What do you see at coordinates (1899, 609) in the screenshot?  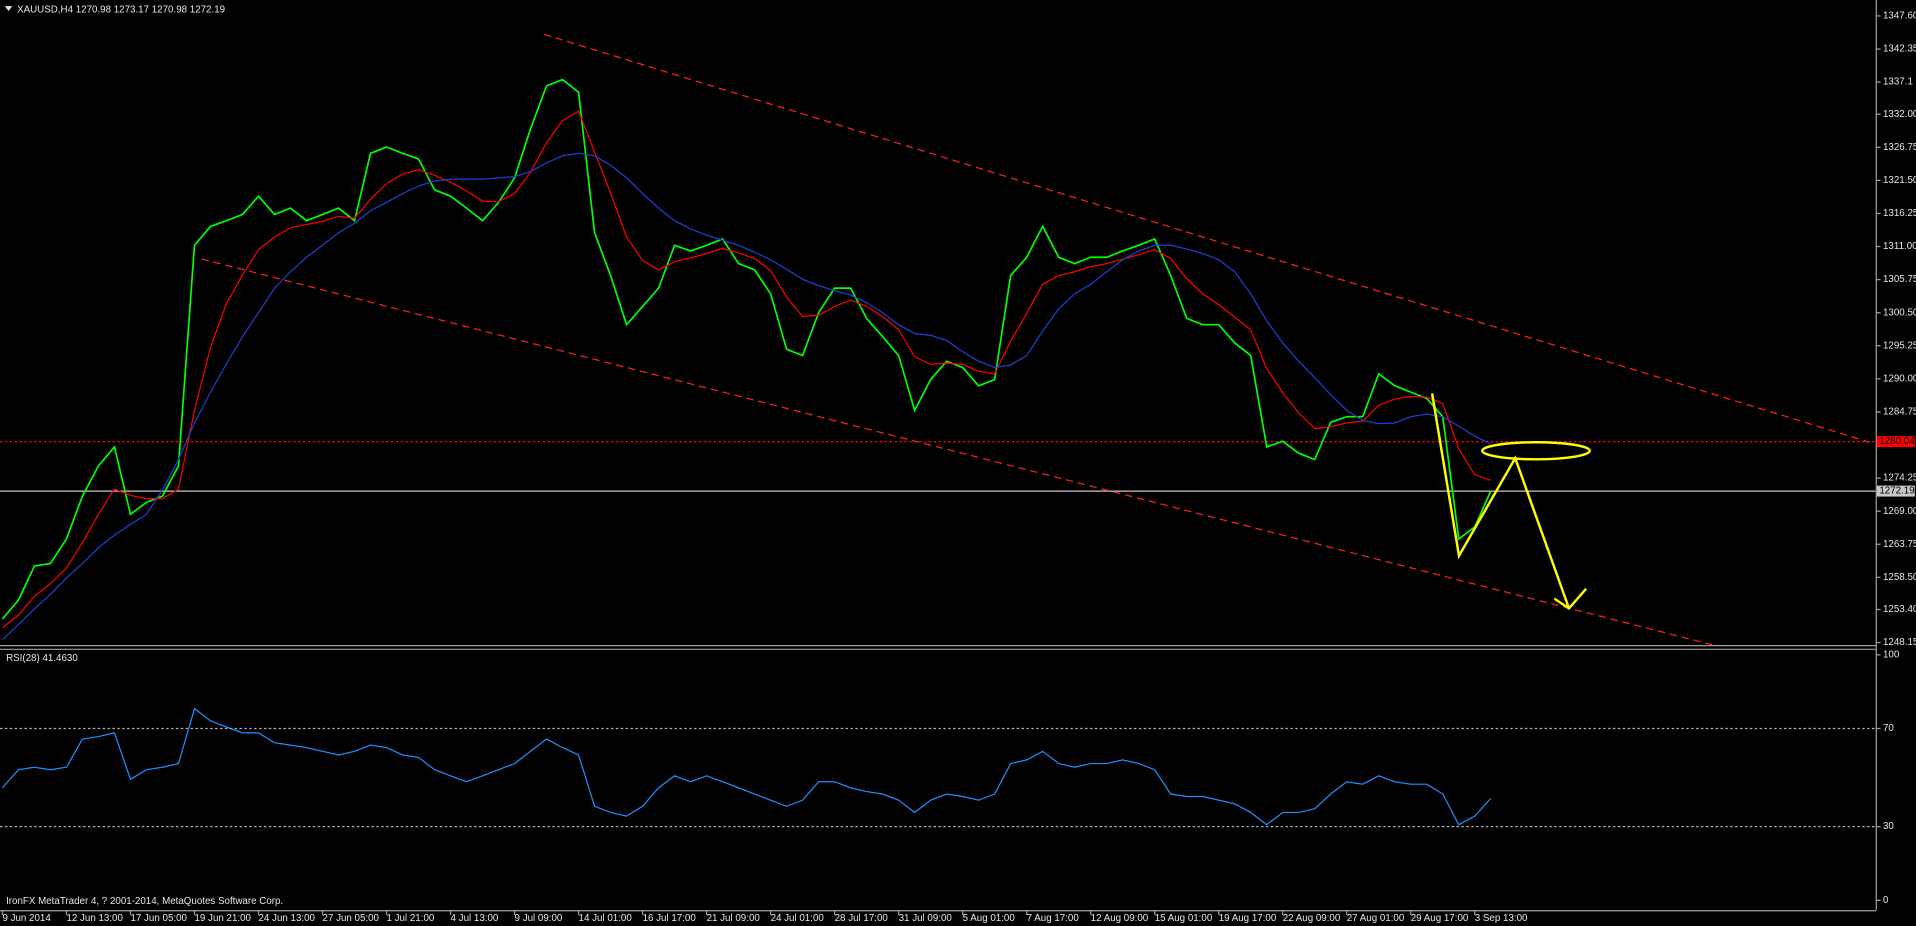 I see `y-tick-label: 1253.40` at bounding box center [1899, 609].